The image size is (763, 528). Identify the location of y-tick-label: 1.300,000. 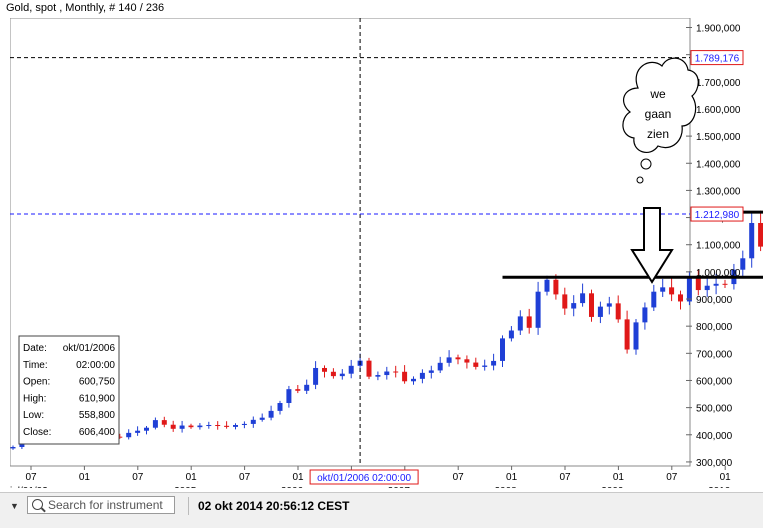
(718, 191).